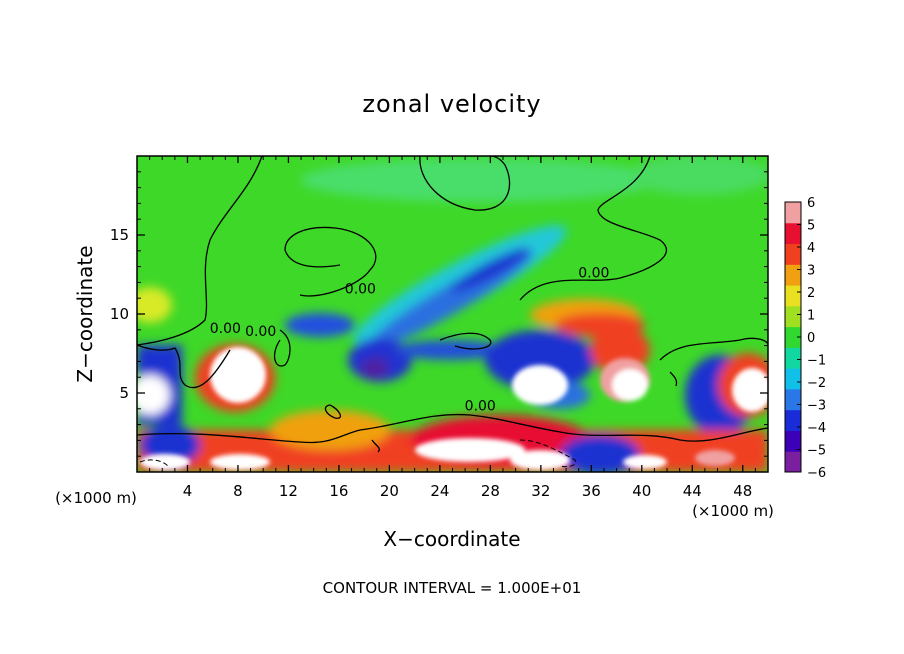  I want to click on contour-labels: 0.00 0.000.000.000.00, so click(410, 340).